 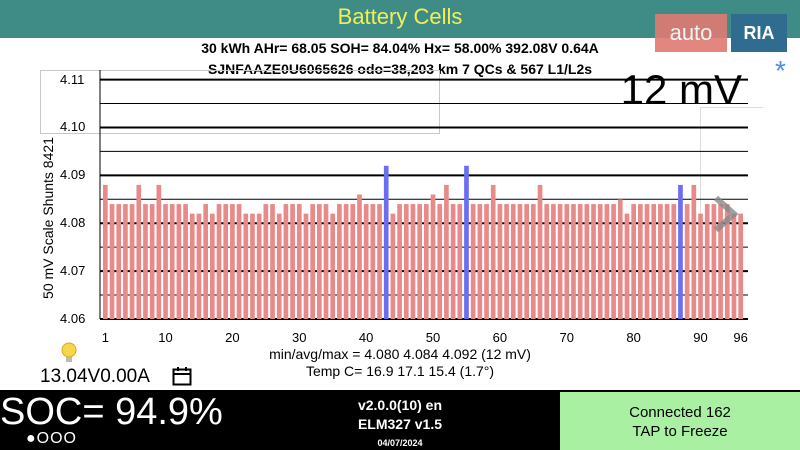 I want to click on x-tick-label: 70, so click(x=567, y=337).